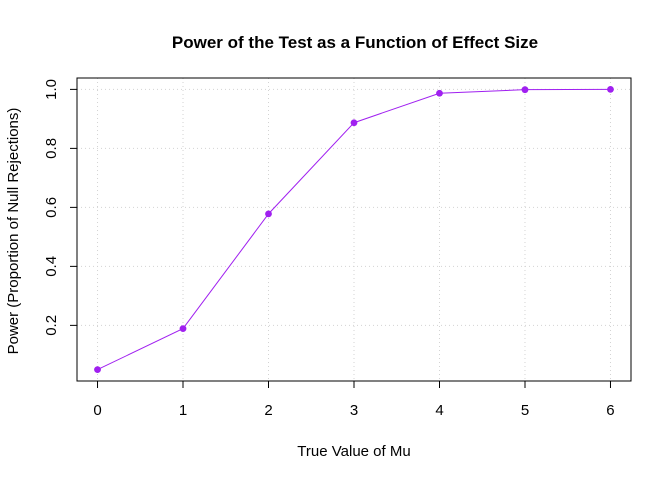 The height and width of the screenshot is (485, 672). I want to click on y-tick-label: 1.0, so click(51, 89).